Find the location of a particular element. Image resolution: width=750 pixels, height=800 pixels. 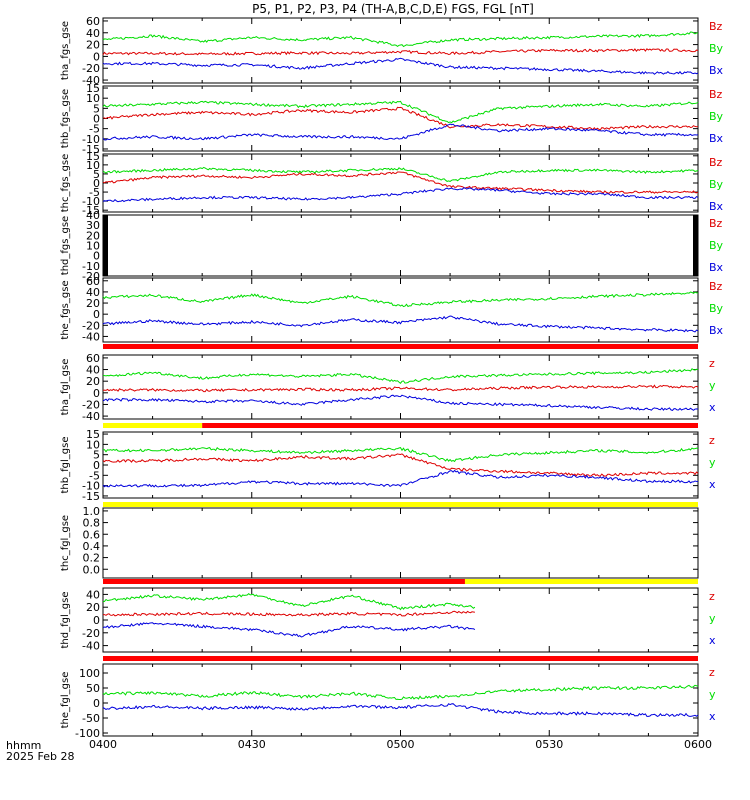

x-tick-label: 0430 is located at coordinates (252, 744).